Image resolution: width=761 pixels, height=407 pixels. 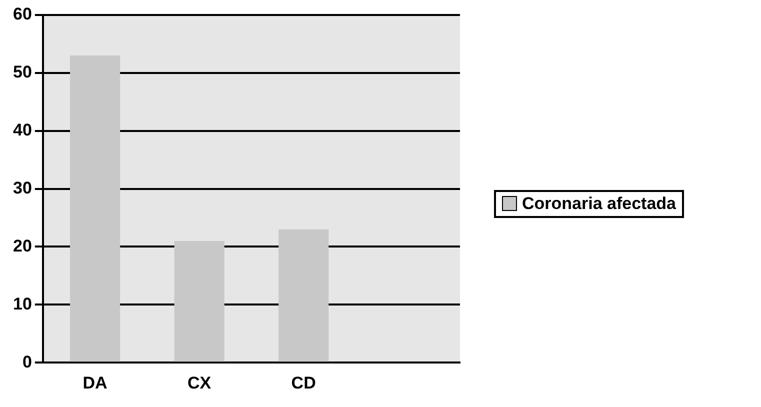 I want to click on y-tick-label: 30, so click(x=22, y=188).